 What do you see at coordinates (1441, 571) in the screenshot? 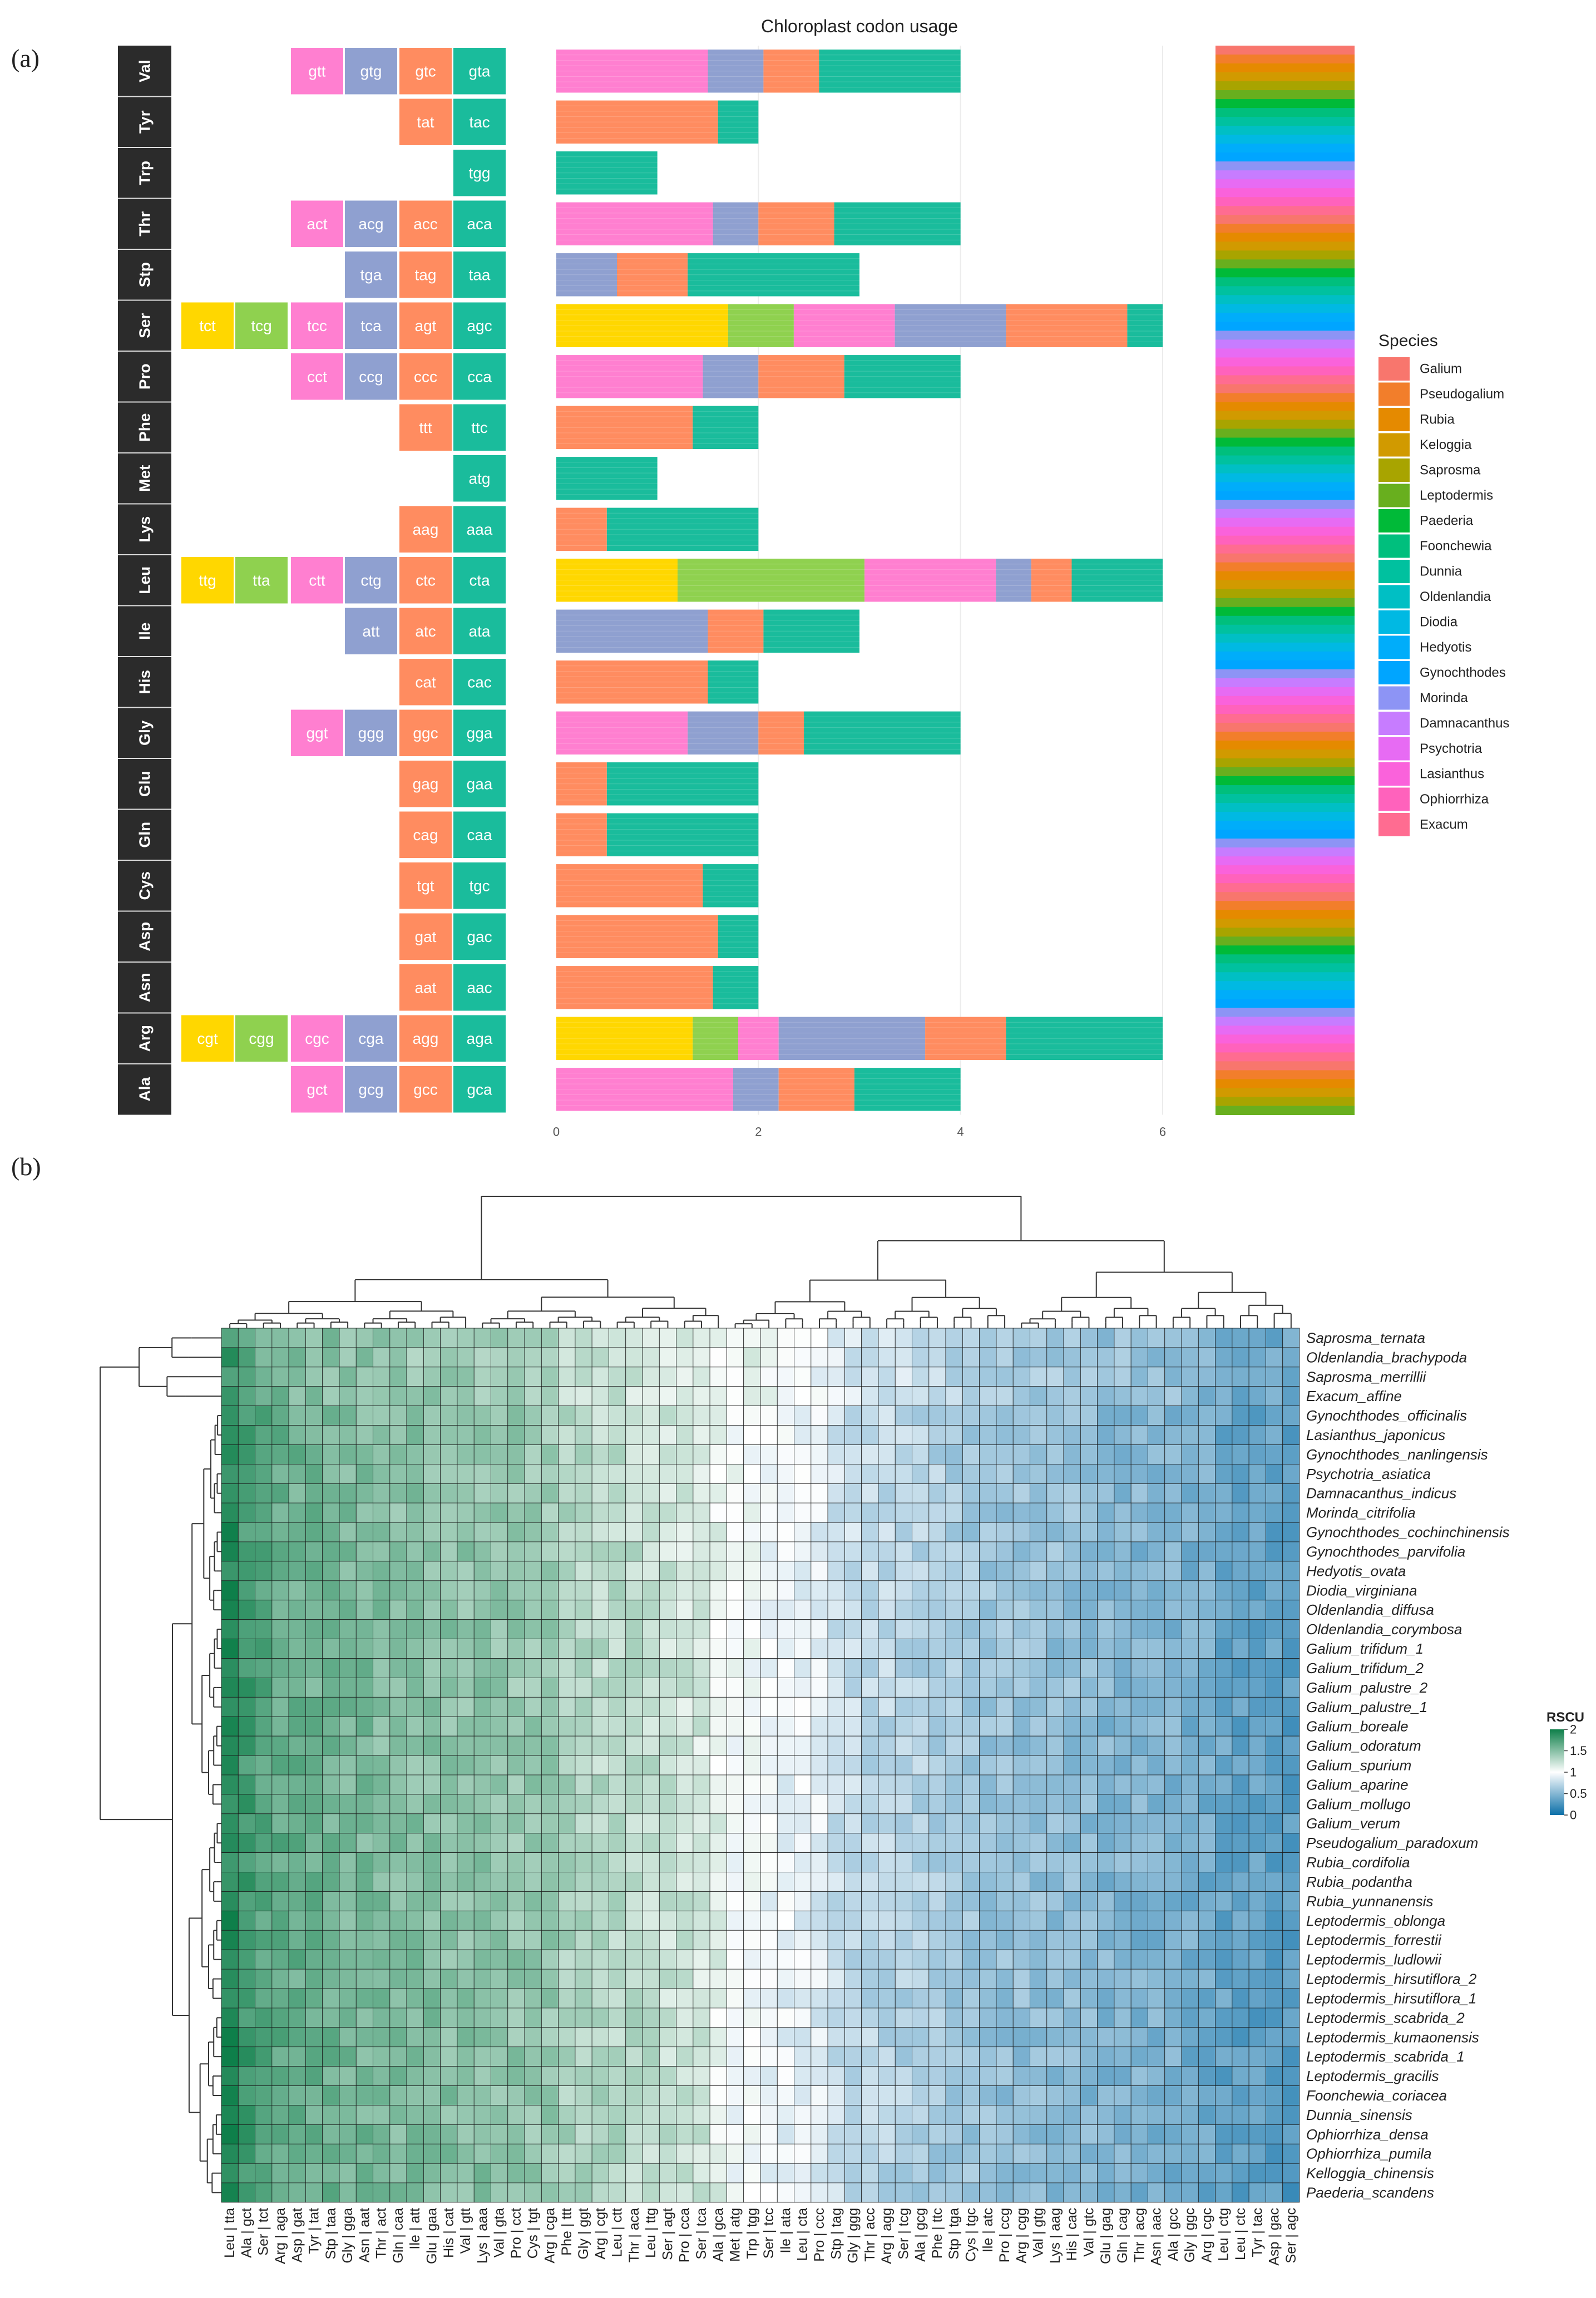
I see `legend-item: Dunnia` at bounding box center [1441, 571].